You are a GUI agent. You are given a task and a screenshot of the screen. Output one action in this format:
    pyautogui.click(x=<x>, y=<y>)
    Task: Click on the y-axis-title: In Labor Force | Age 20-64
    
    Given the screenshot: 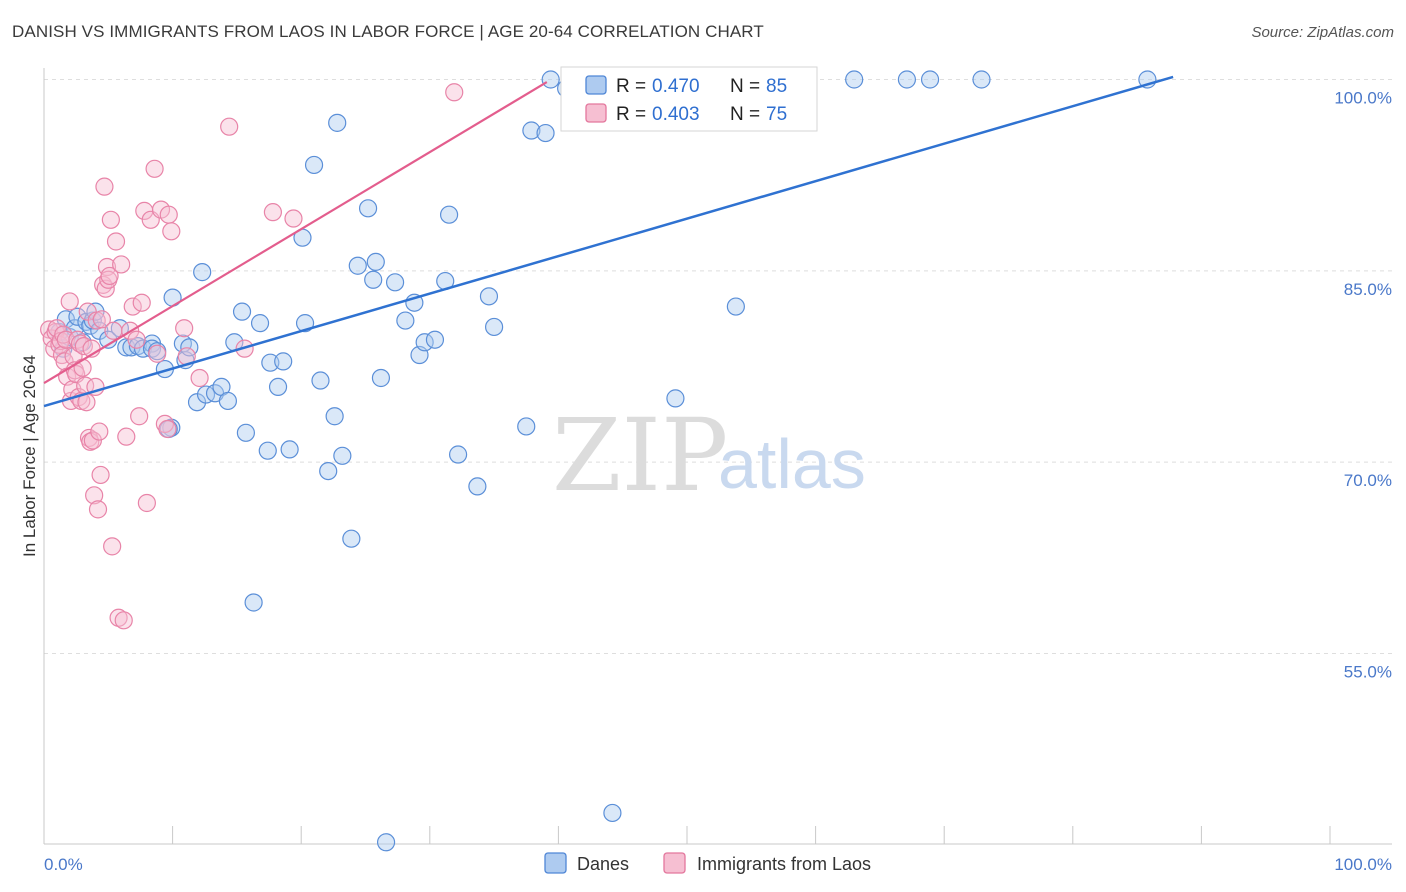 What is the action you would take?
    pyautogui.click(x=29, y=456)
    